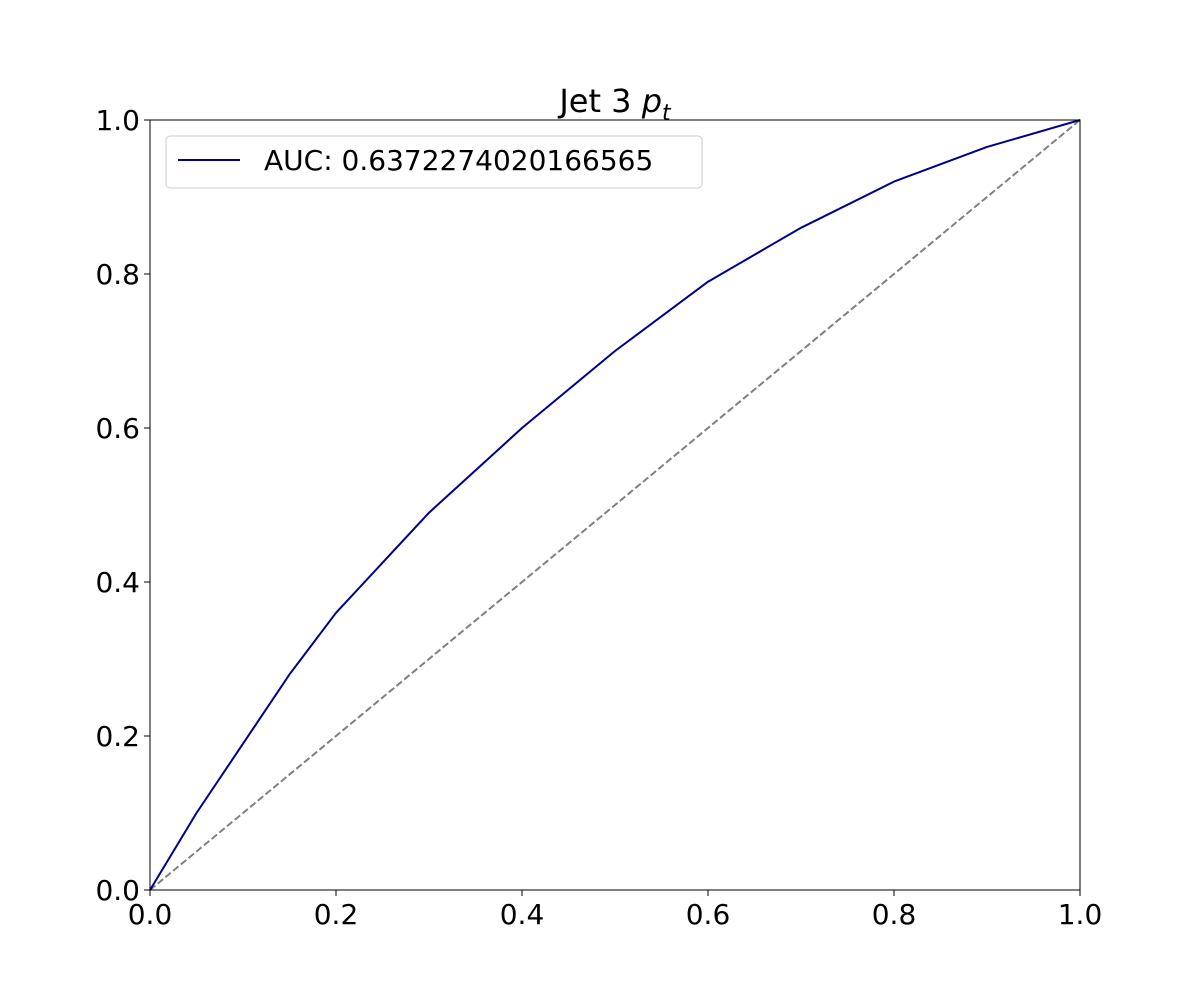 Image resolution: width=1200 pixels, height=1000 pixels. What do you see at coordinates (1080, 914) in the screenshot?
I see `x-tick-label: 1.0` at bounding box center [1080, 914].